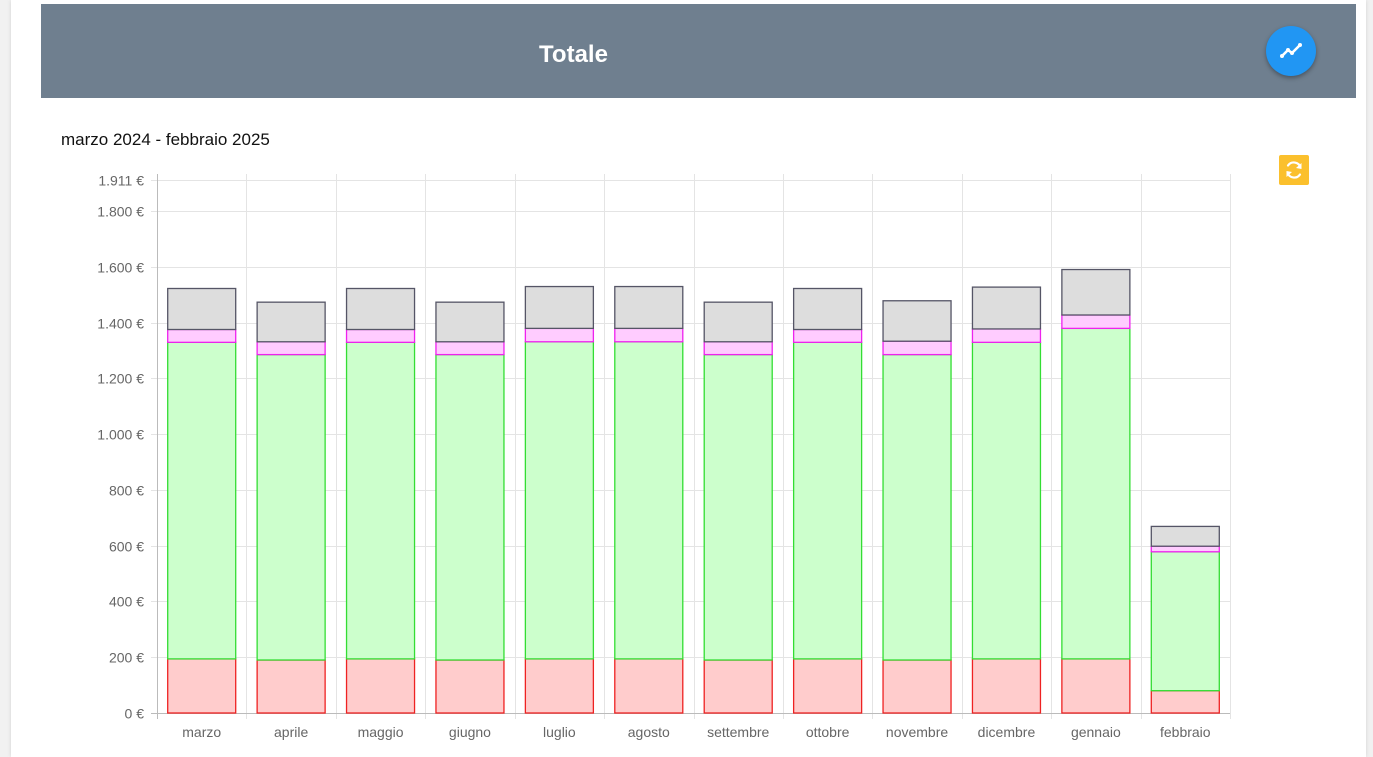  What do you see at coordinates (738, 732) in the screenshot?
I see `x-tick-label: settembre` at bounding box center [738, 732].